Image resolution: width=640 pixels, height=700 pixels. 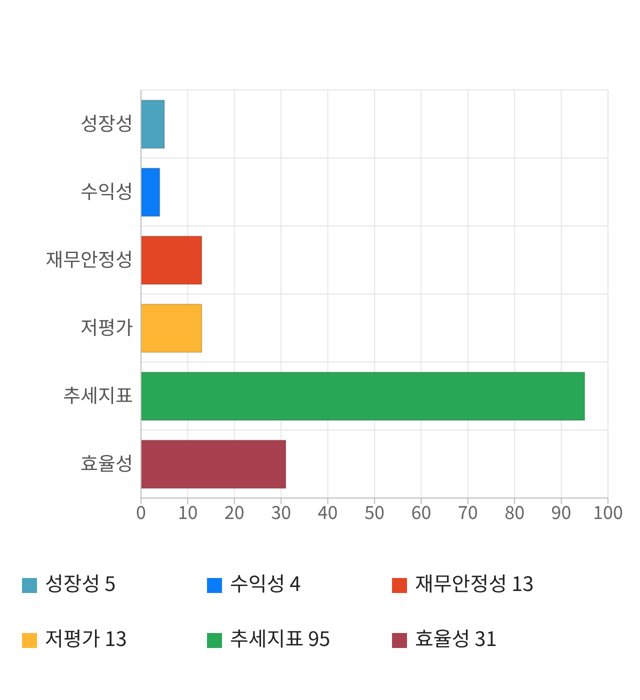 I want to click on y-tick-label: 추세지표, so click(x=98, y=395).